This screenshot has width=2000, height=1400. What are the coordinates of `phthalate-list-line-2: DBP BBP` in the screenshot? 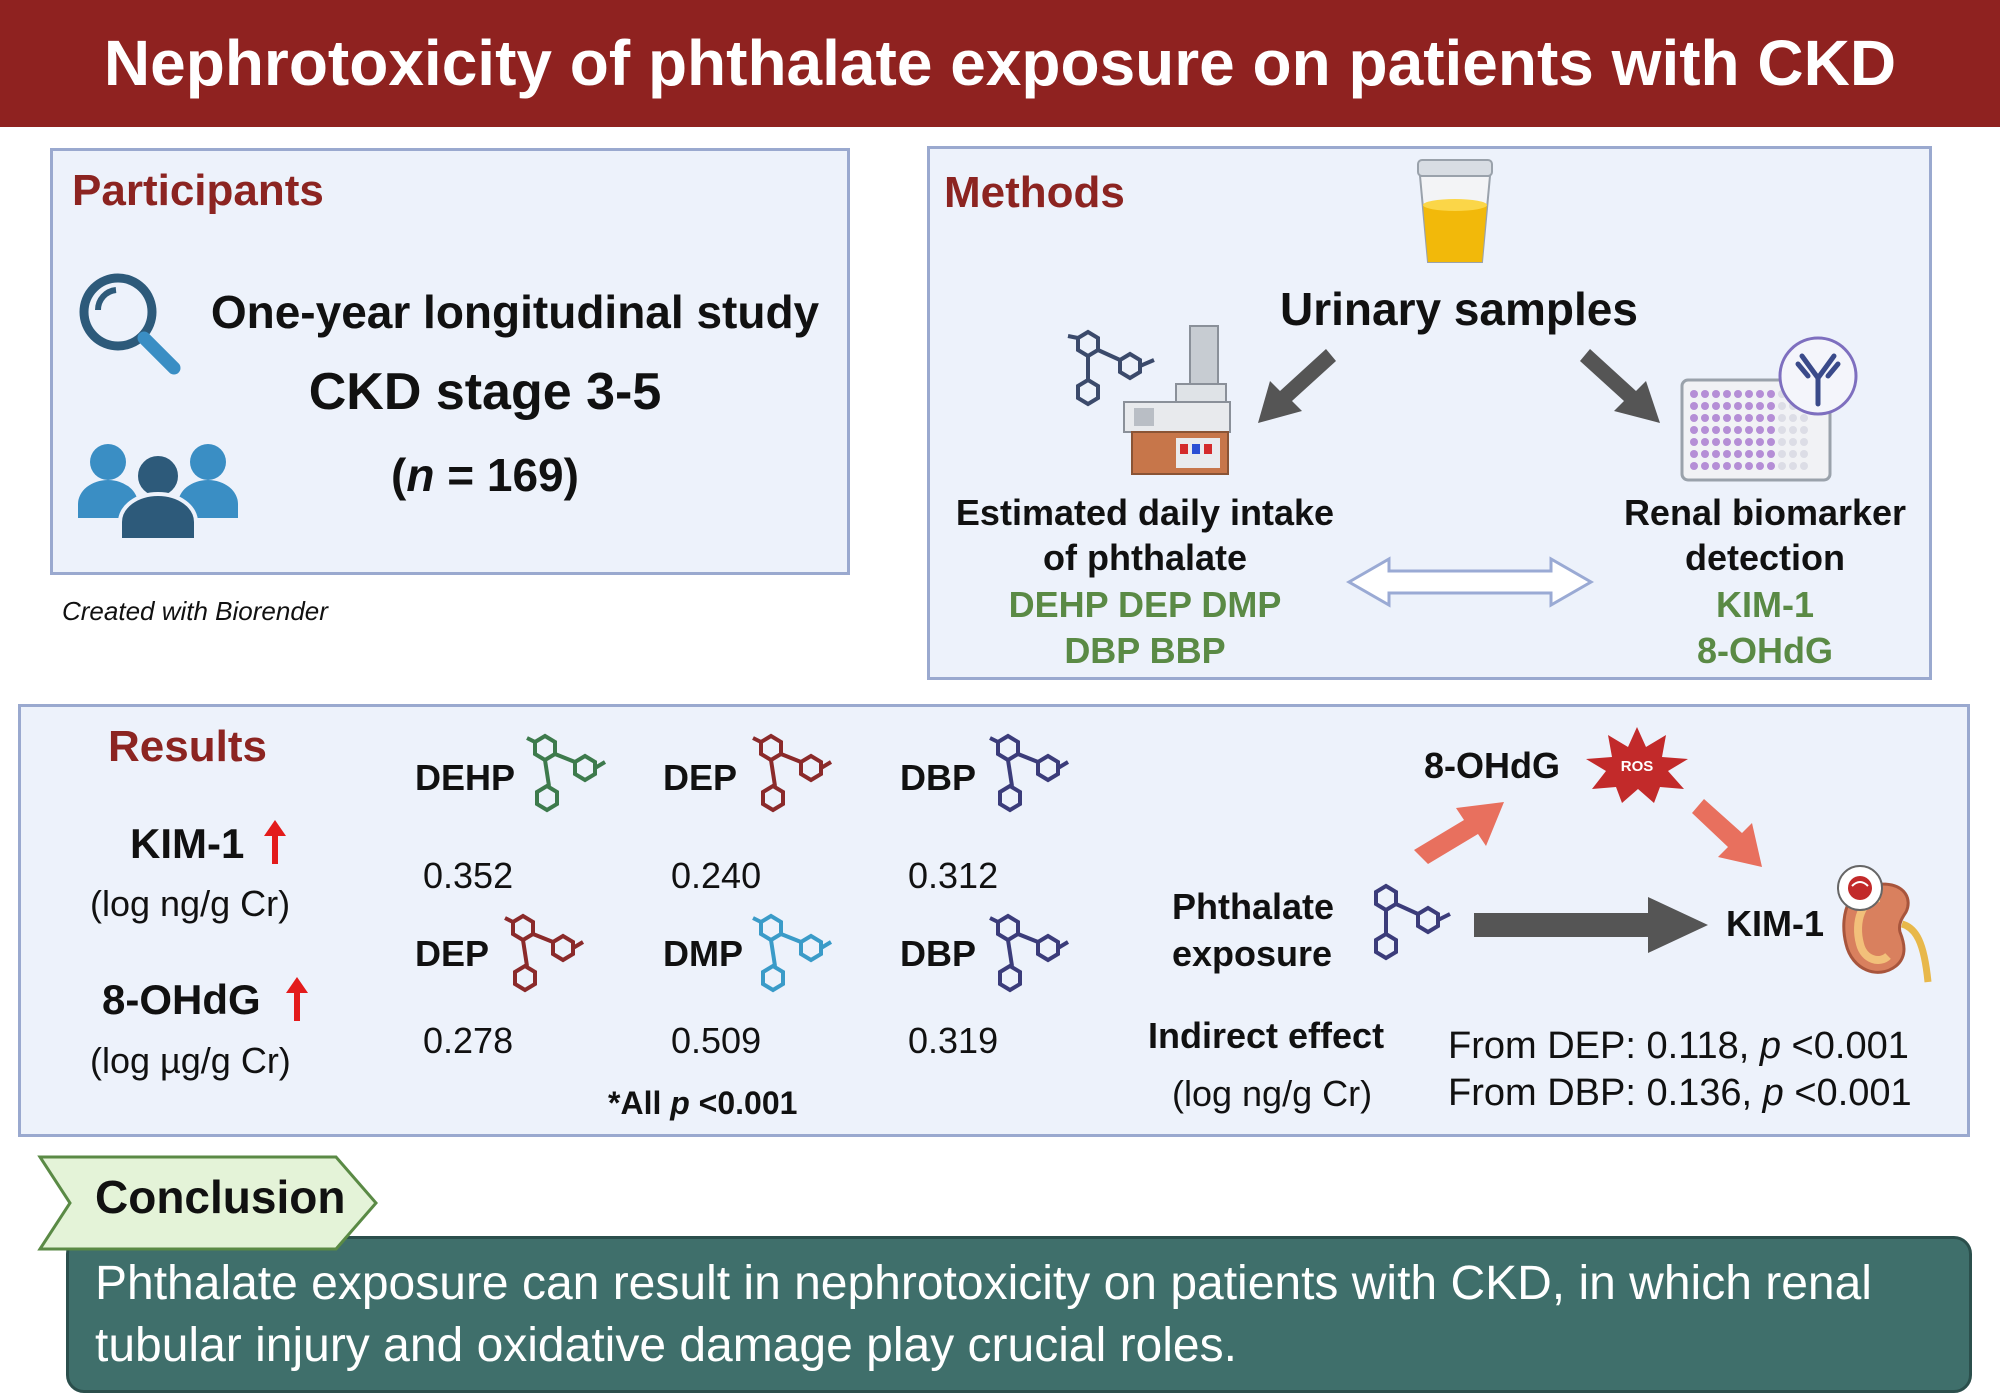 It's located at (1145, 650).